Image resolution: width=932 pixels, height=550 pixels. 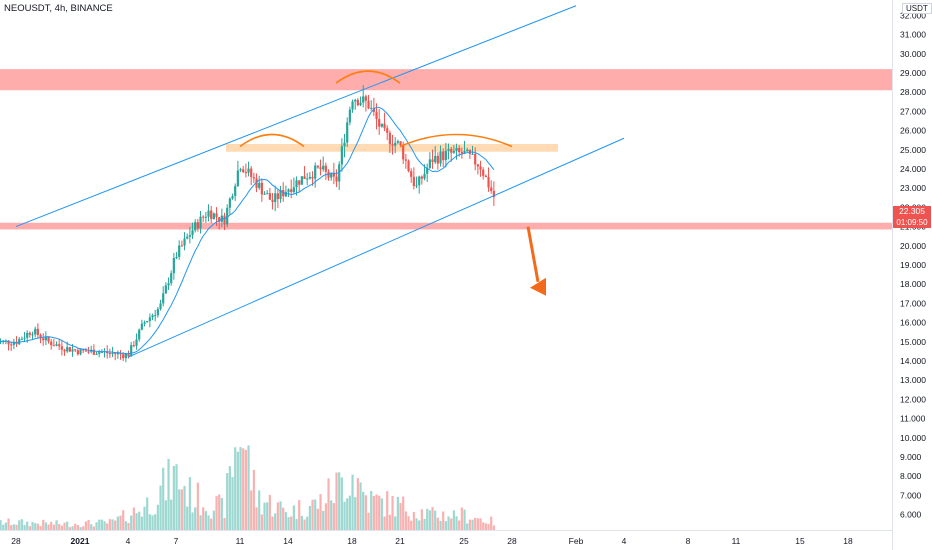 What do you see at coordinates (912, 211) in the screenshot?
I see `last-price-label: 22.305` at bounding box center [912, 211].